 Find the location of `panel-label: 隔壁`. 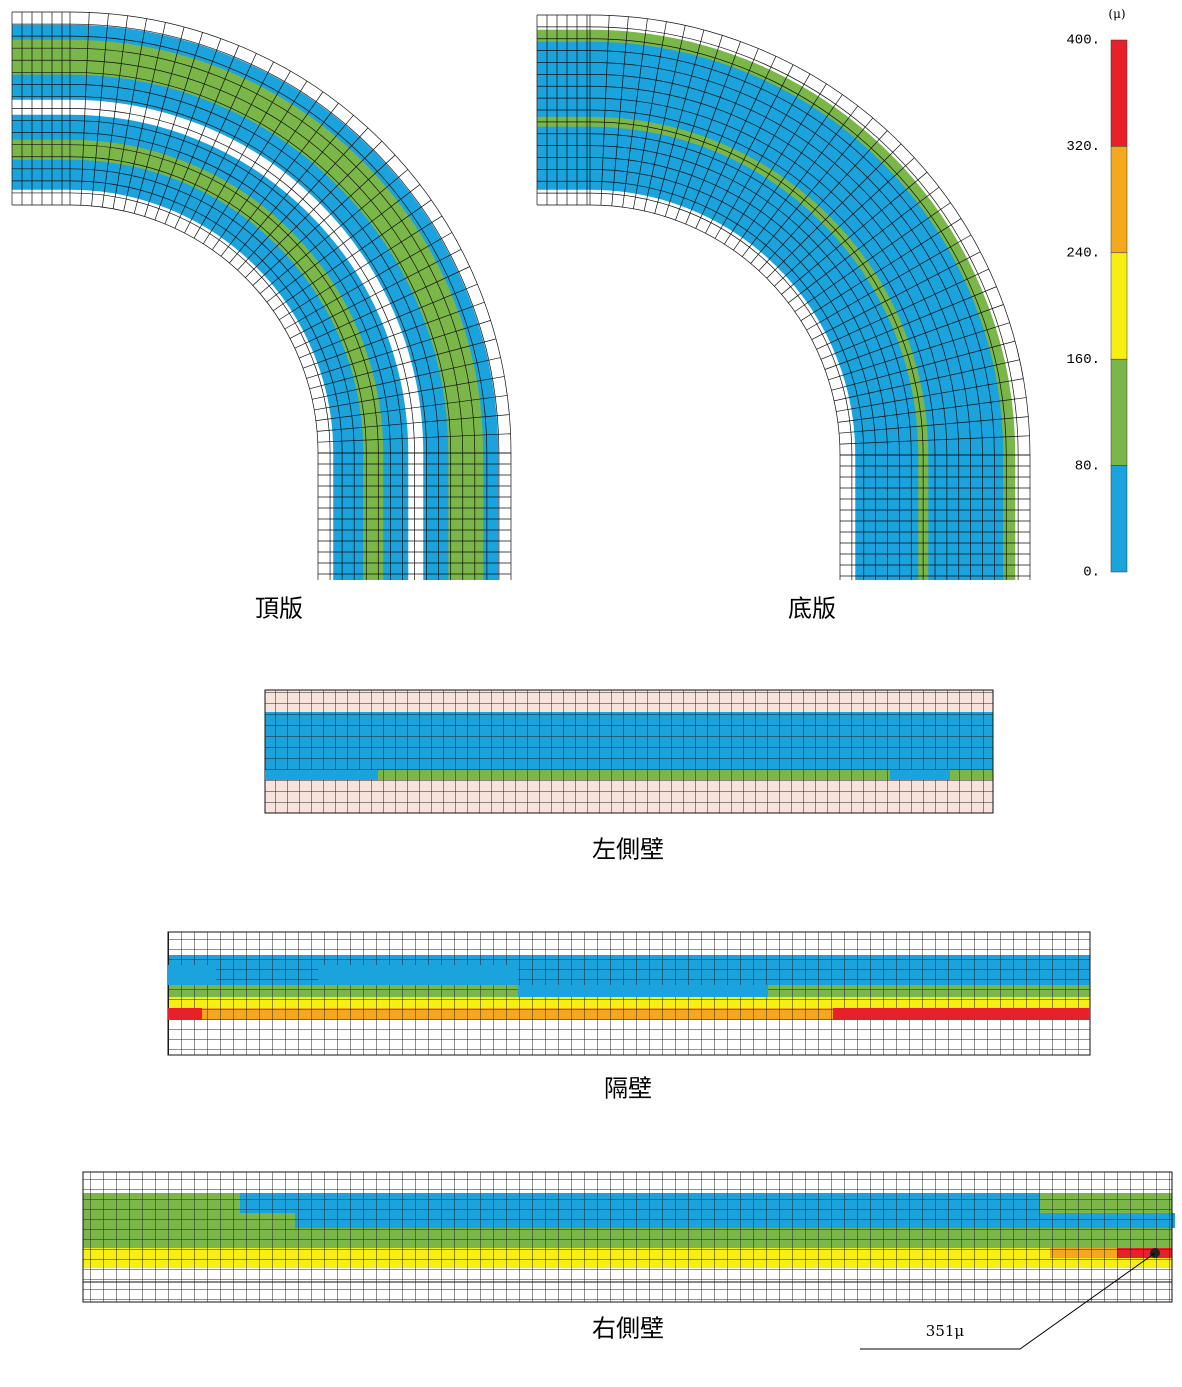

panel-label: 隔壁 is located at coordinates (628, 1089).